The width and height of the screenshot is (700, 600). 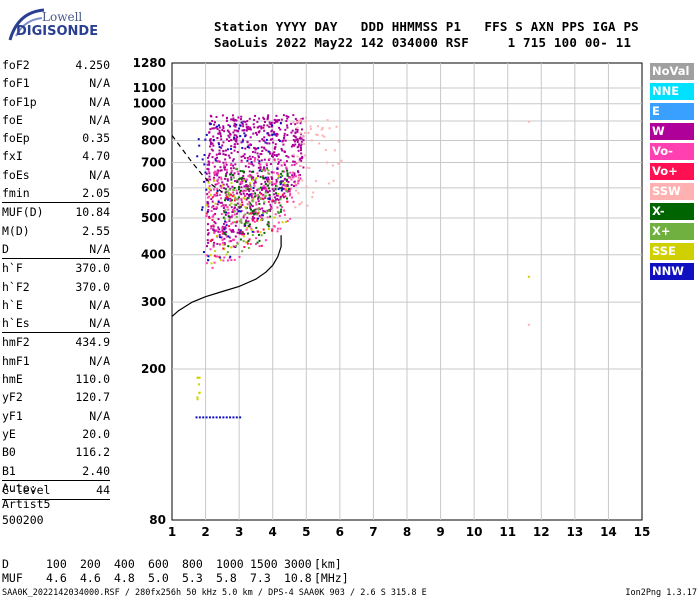 I want to click on muf-unit: [MHz], so click(x=331, y=578).